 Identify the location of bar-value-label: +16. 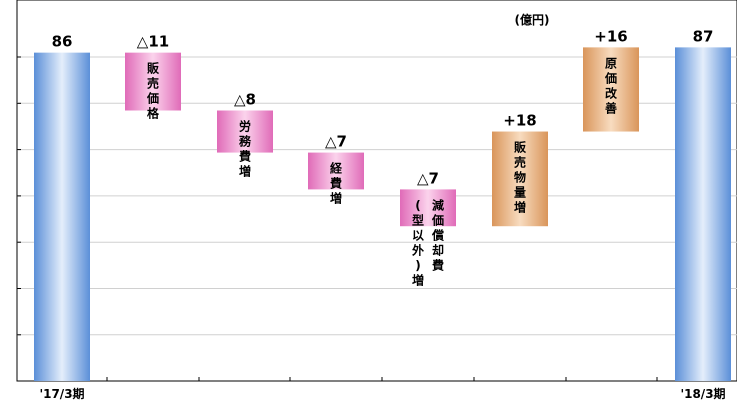
(610, 36).